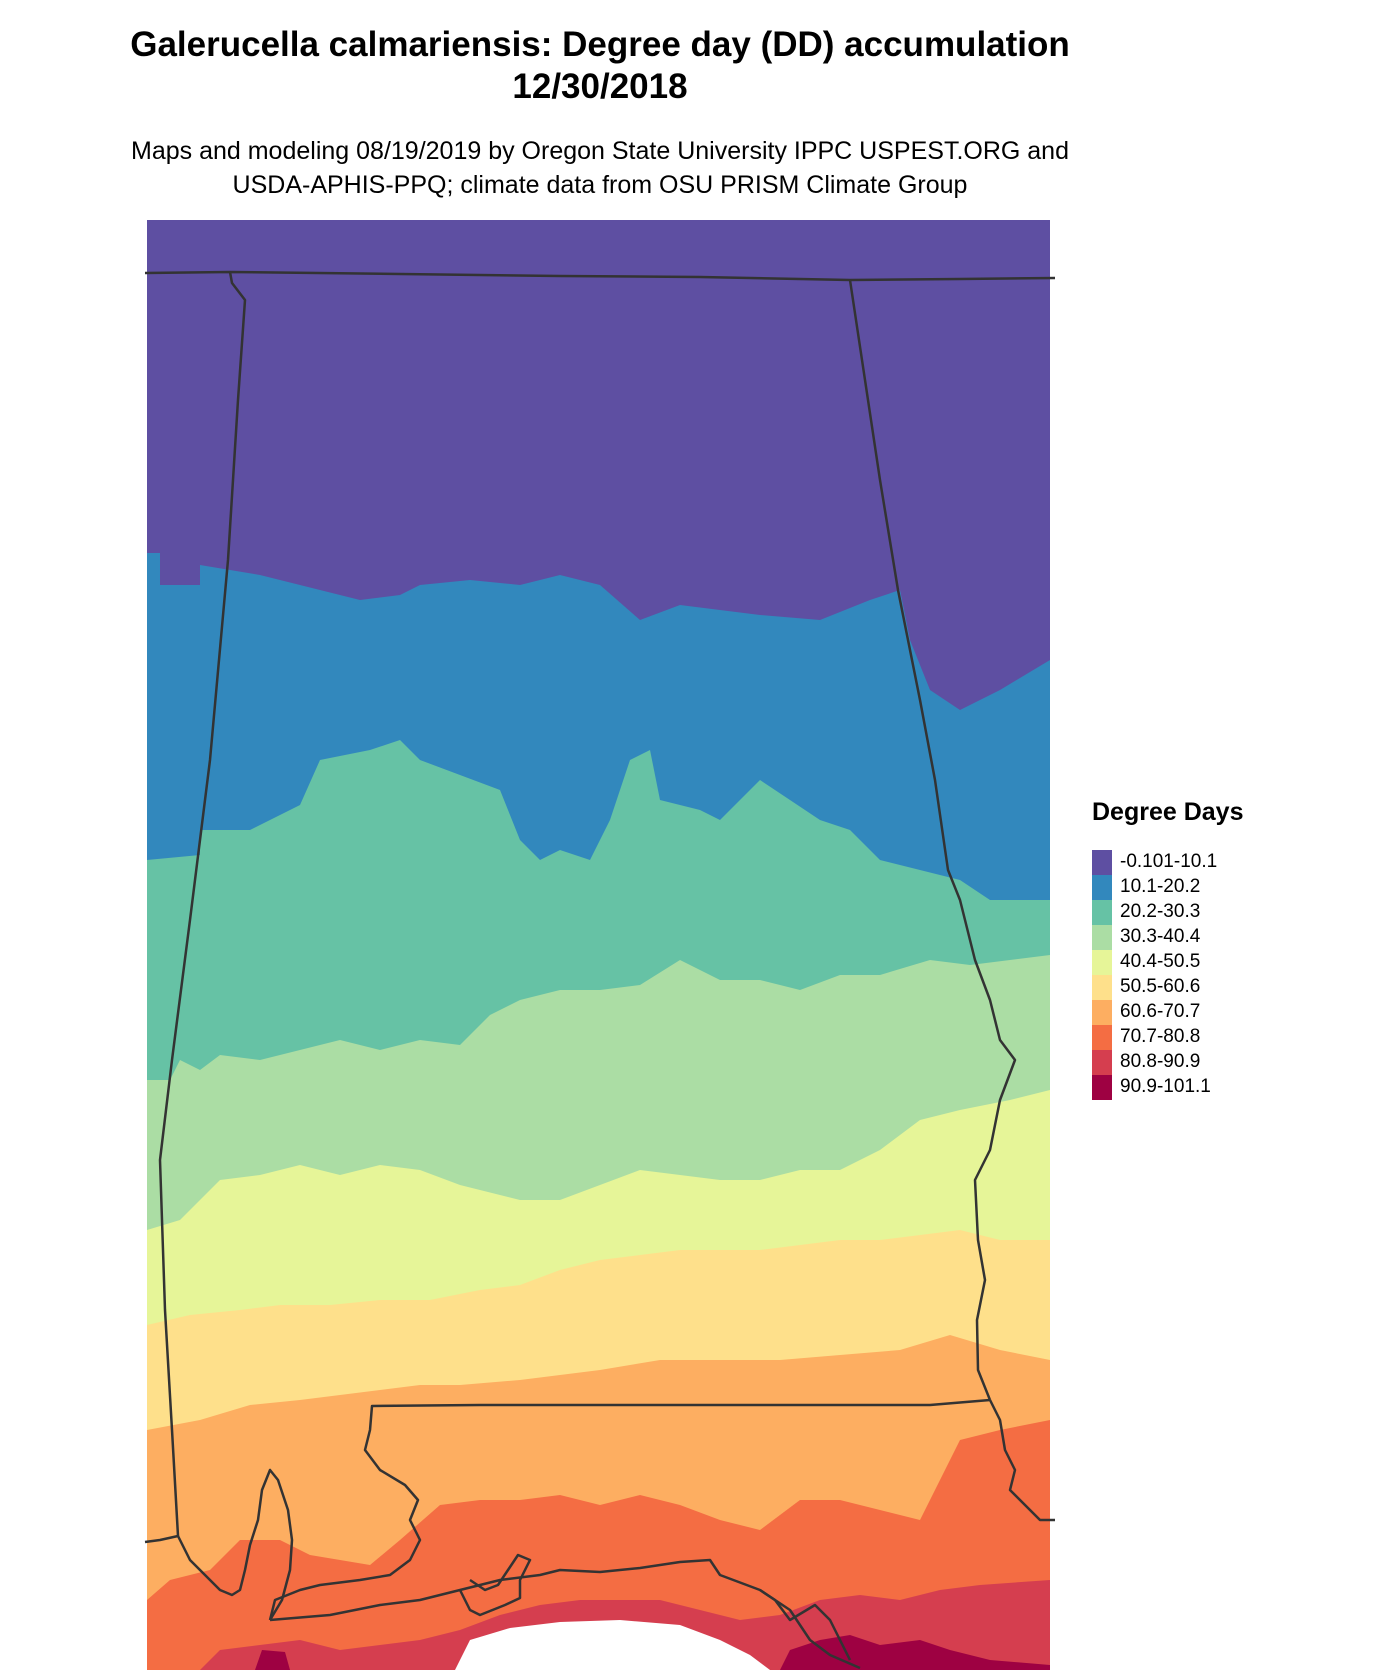 The width and height of the screenshot is (1400, 1670). What do you see at coordinates (600, 86) in the screenshot?
I see `map-title-line2: 12/30/2018` at bounding box center [600, 86].